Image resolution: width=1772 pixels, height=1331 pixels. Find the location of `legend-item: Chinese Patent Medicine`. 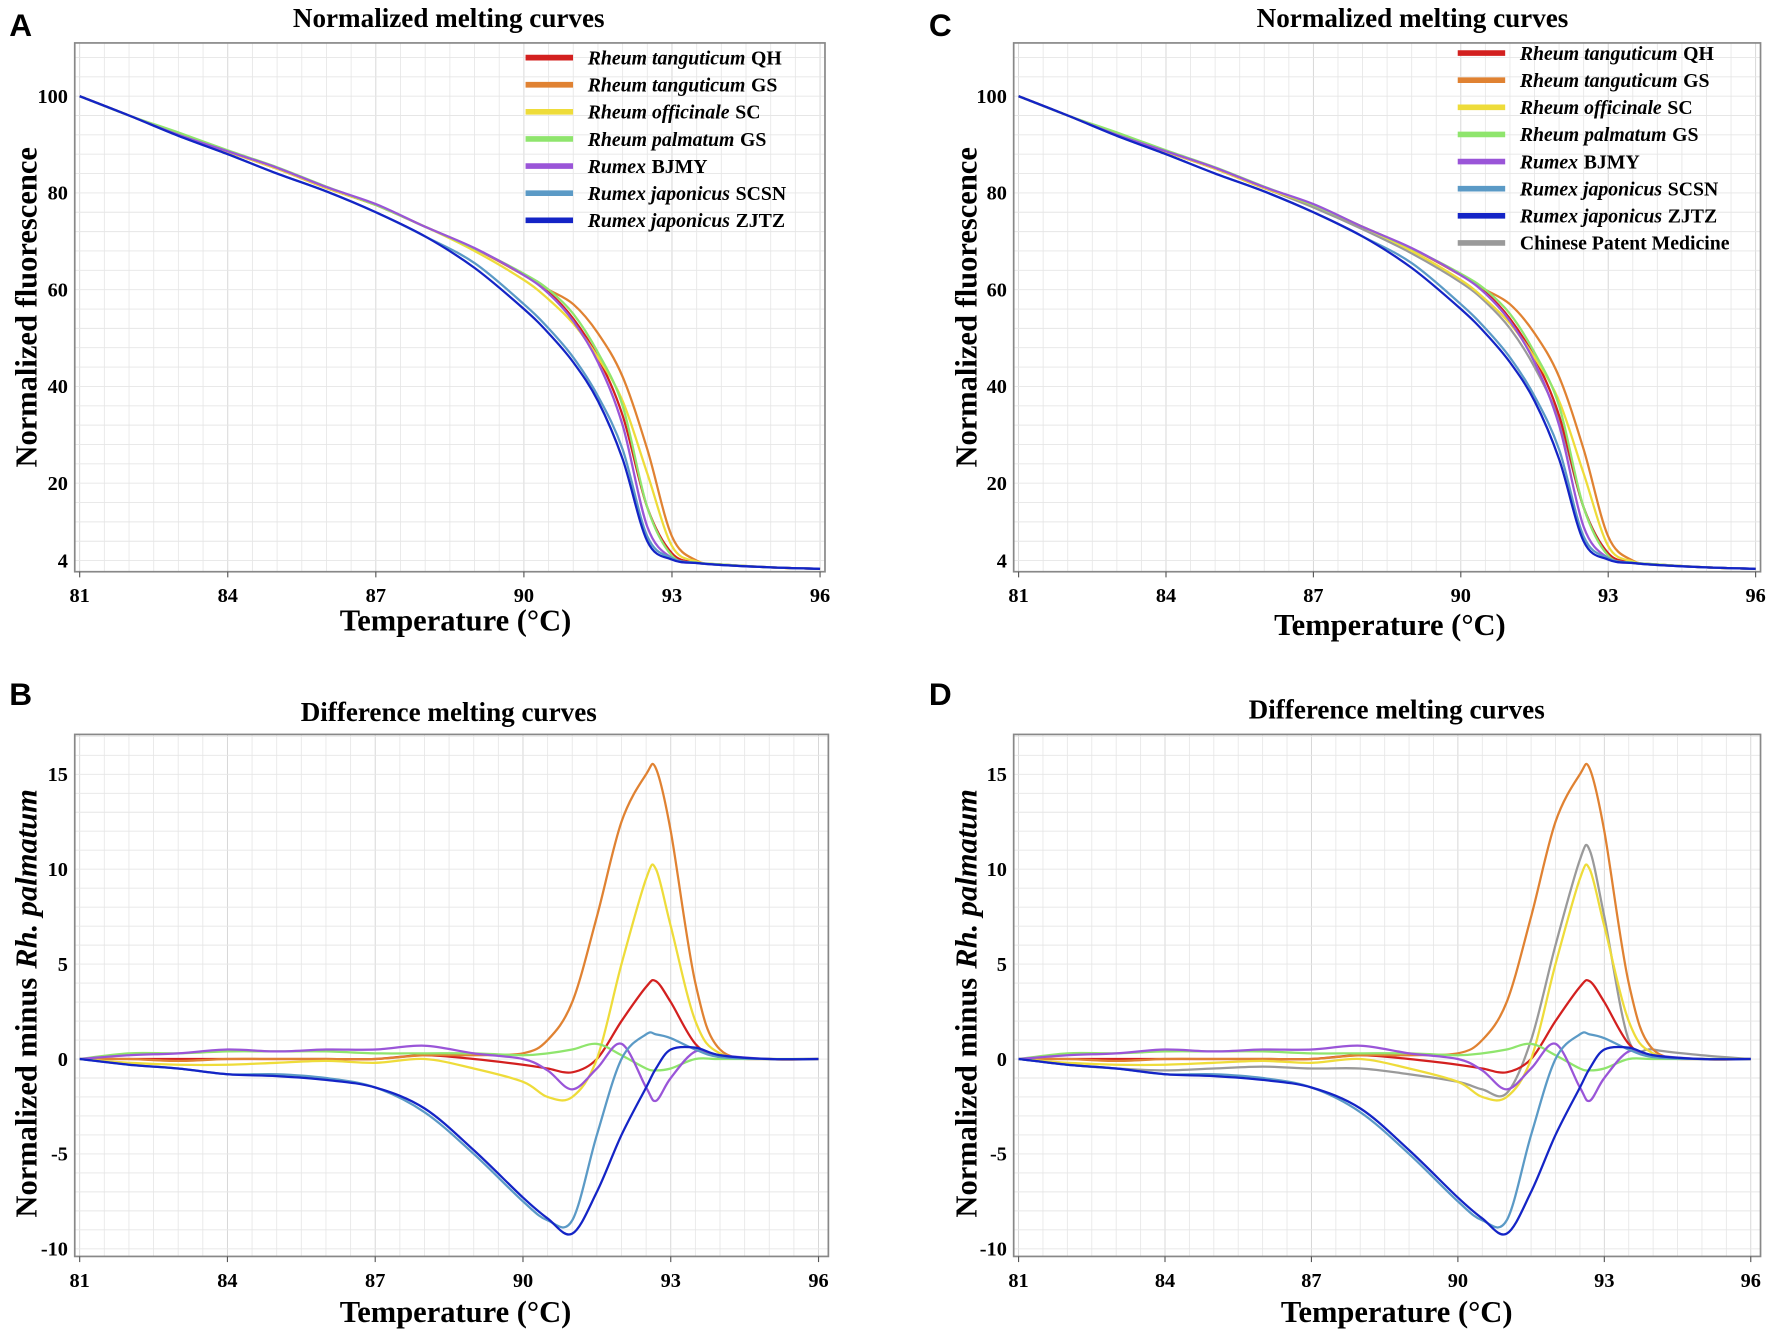

legend-item: Chinese Patent Medicine is located at coordinates (1625, 244).